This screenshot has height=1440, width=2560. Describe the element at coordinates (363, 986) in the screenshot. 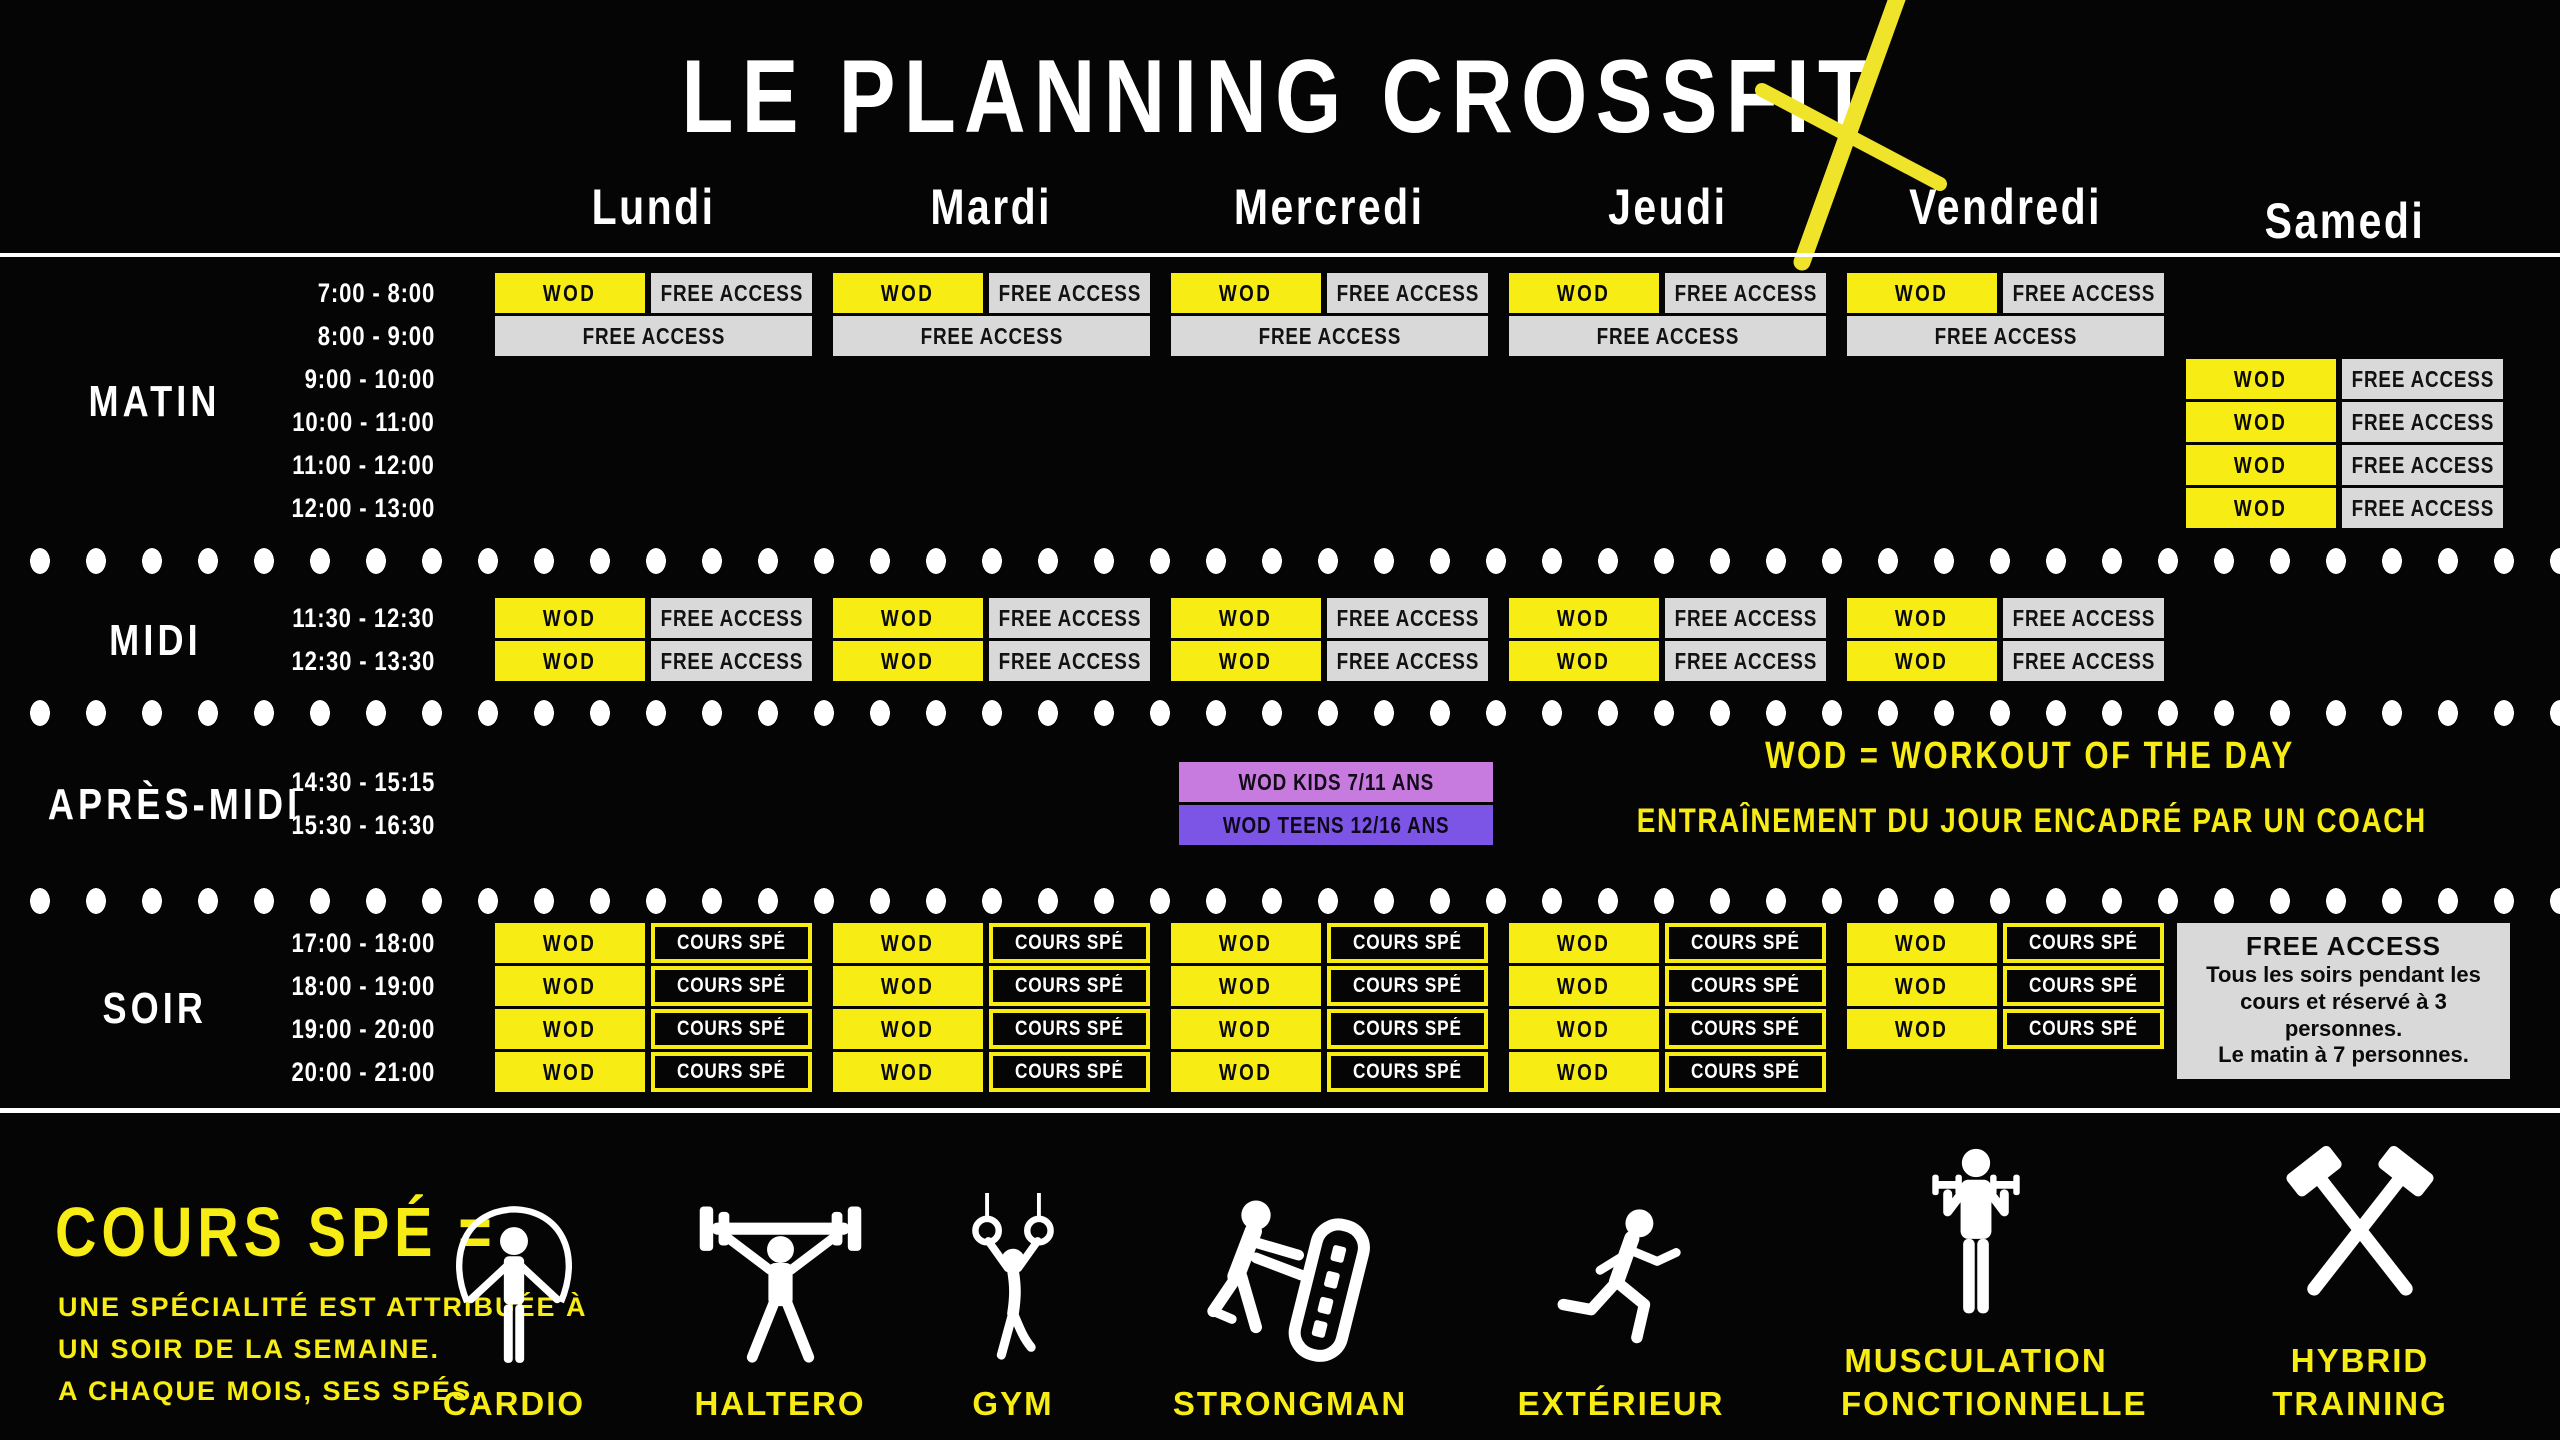

I see `time-slot-label: 18:00 - 19:00` at that location.